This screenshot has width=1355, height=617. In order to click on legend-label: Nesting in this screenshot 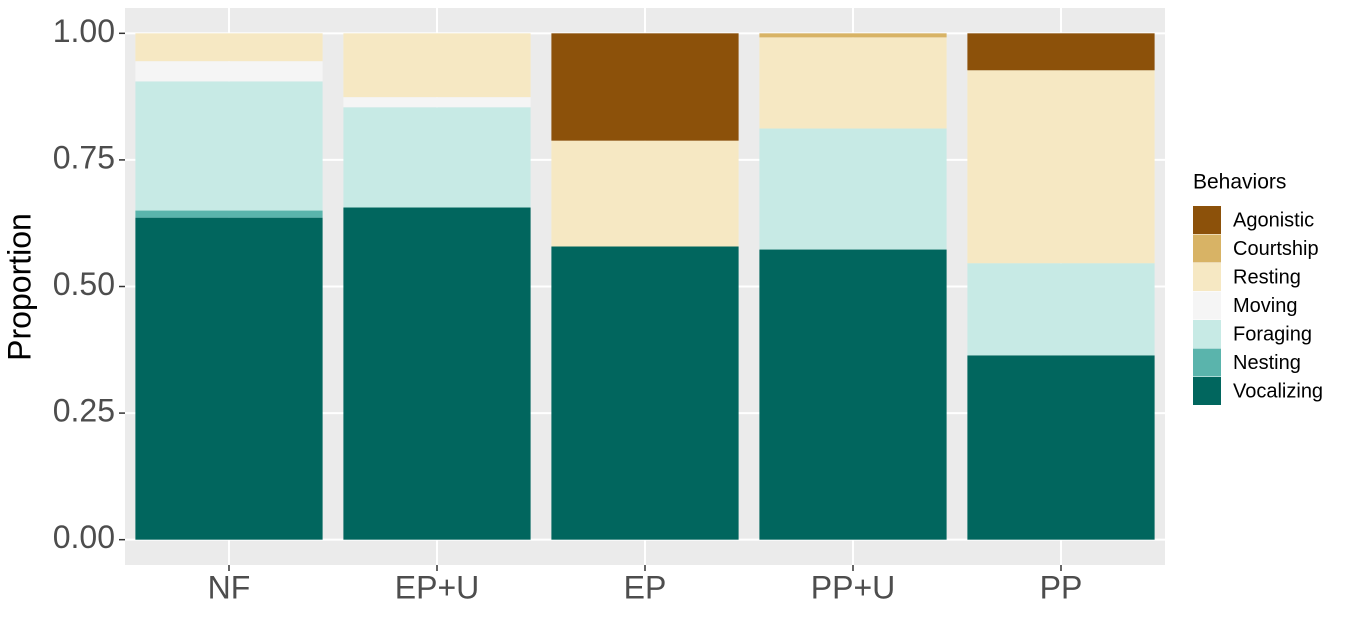, I will do `click(1267, 363)`.